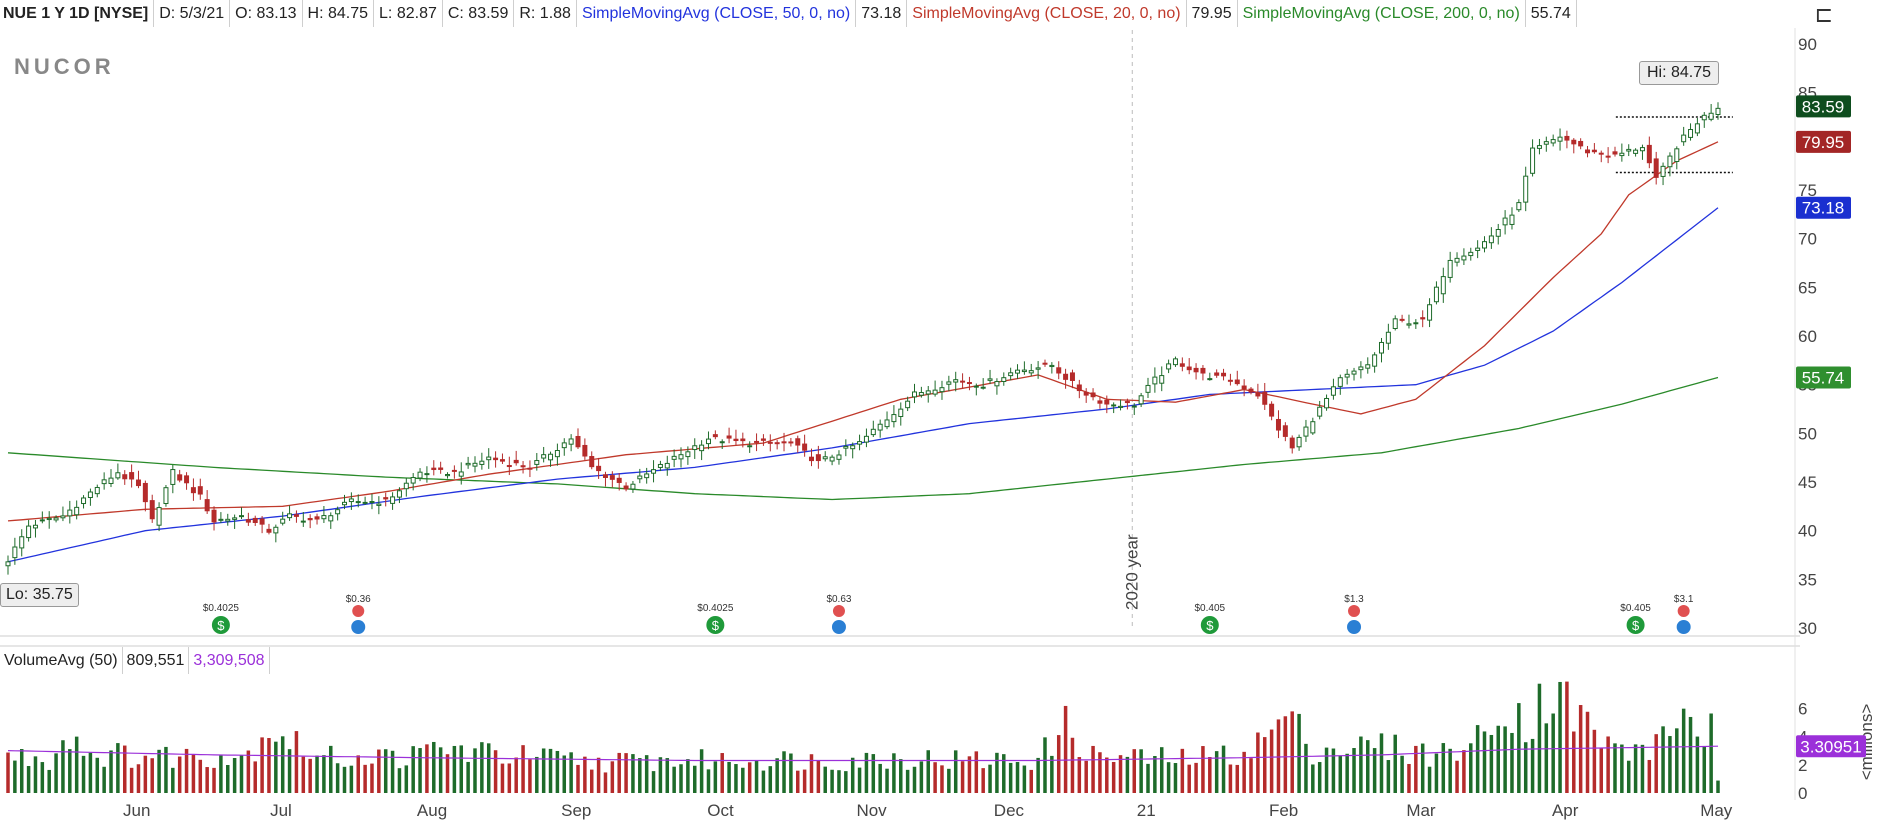 The width and height of the screenshot is (1885, 820). I want to click on collapse-icon: ⊏, so click(1823, 14).